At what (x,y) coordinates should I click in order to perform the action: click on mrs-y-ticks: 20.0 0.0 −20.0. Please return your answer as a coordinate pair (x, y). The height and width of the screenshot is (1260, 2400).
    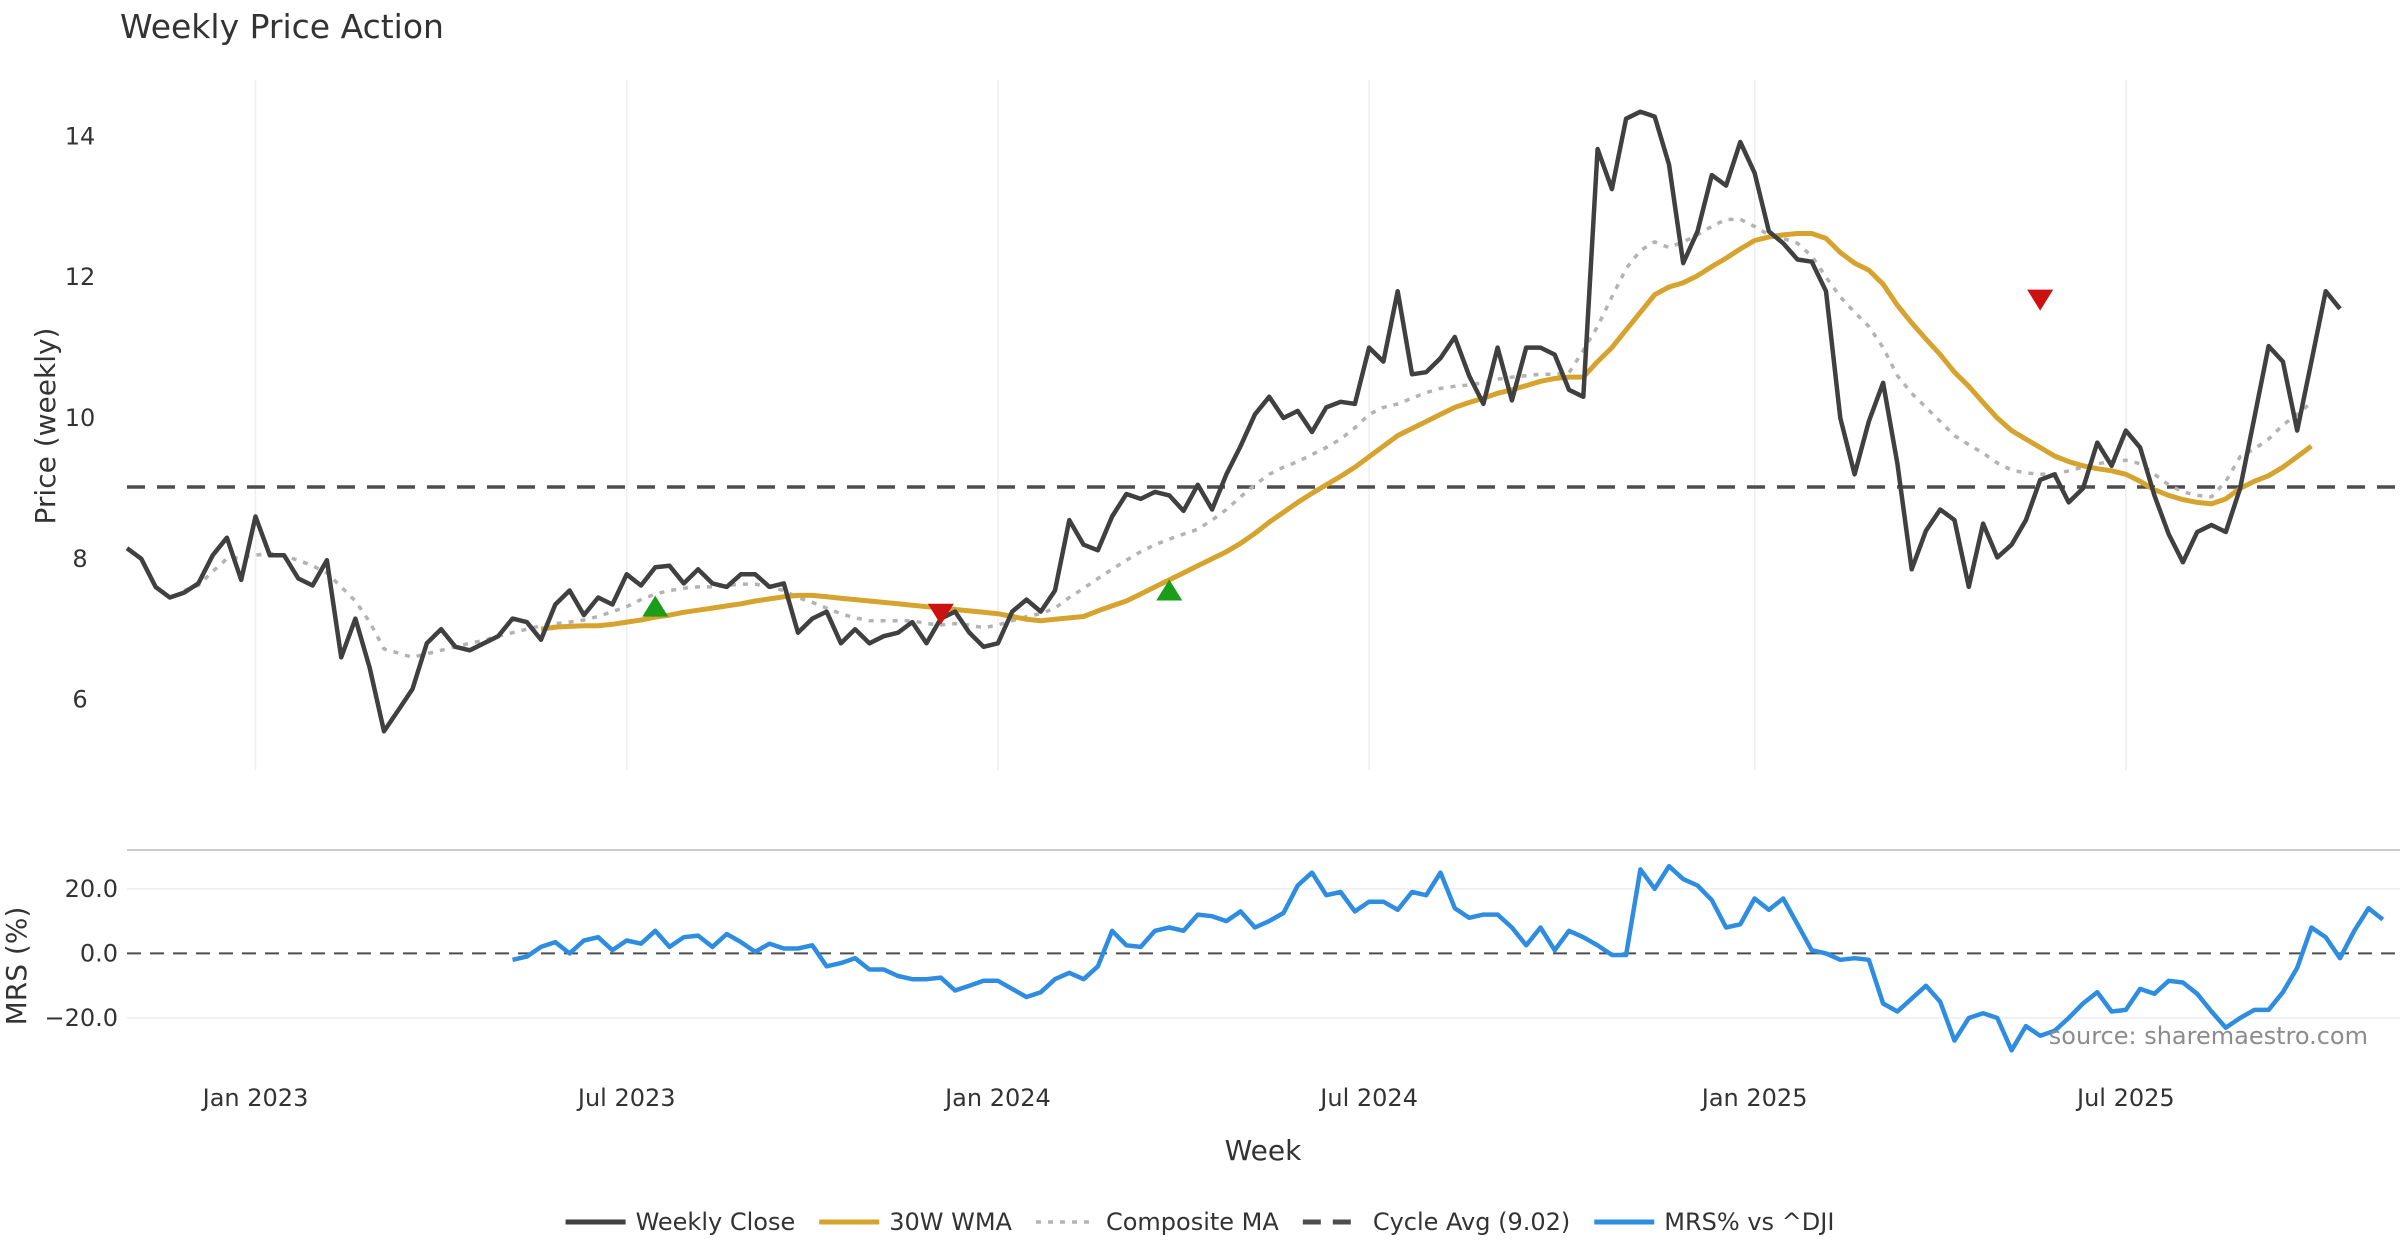
    Looking at the image, I should click on (81, 953).